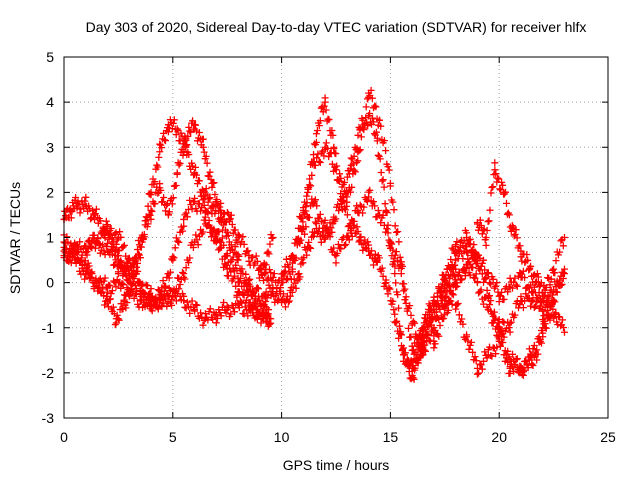 This screenshot has height=480, width=640. I want to click on series-sat-e, so click(178, 280).